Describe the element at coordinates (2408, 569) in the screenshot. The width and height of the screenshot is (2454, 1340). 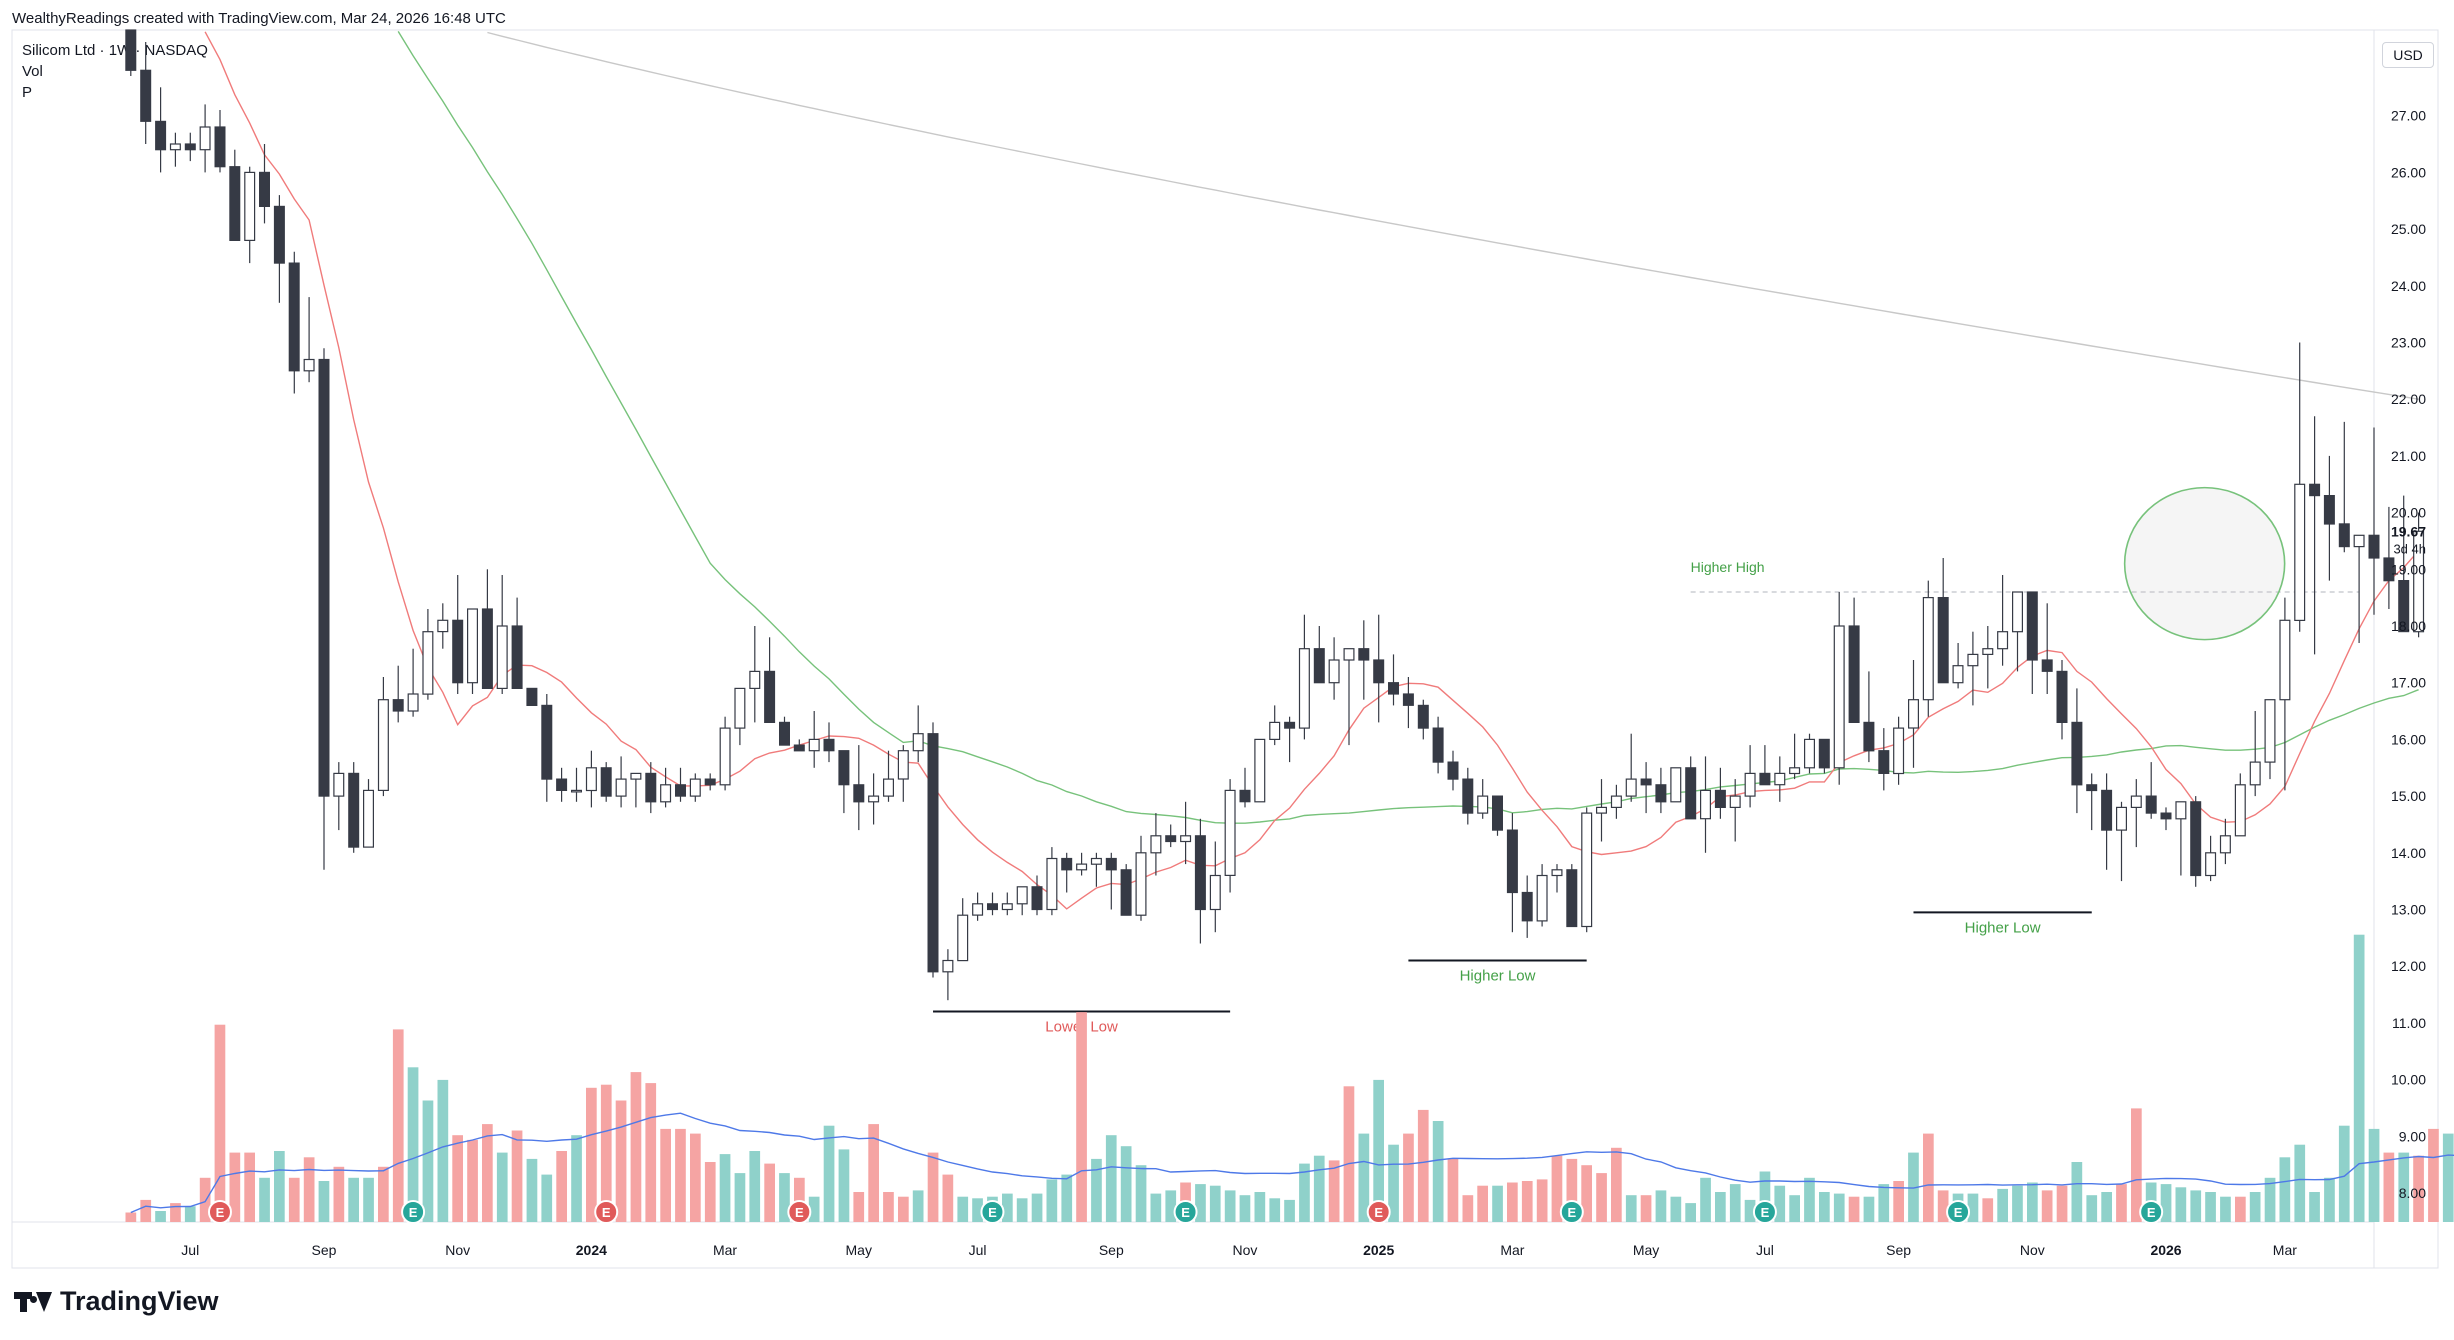
I see `y-tick-label: 19.00` at that location.